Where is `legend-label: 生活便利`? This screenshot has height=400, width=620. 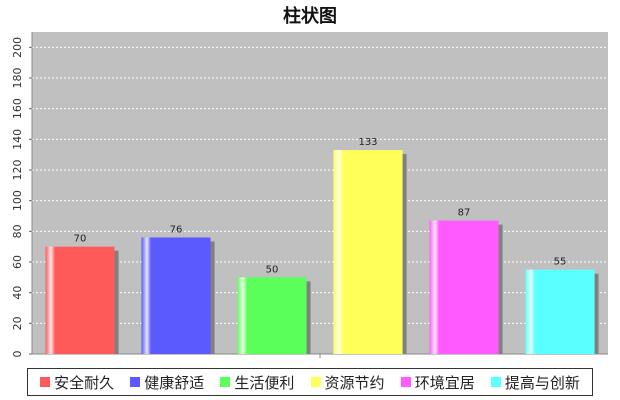
legend-label: 生活便利 is located at coordinates (264, 382).